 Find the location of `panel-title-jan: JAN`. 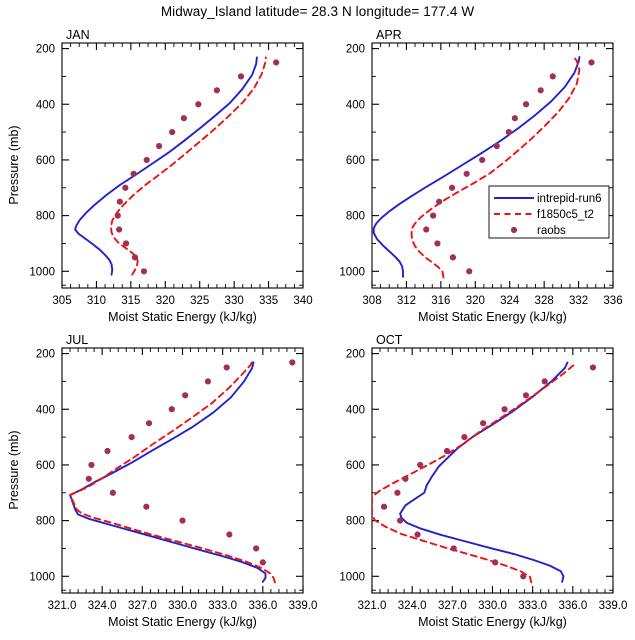

panel-title-jan: JAN is located at coordinates (78, 35).